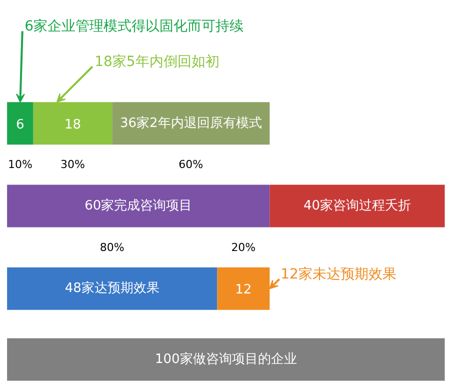 The height and width of the screenshot is (385, 453). I want to click on annotation: 12家未达预期效果, so click(338, 274).